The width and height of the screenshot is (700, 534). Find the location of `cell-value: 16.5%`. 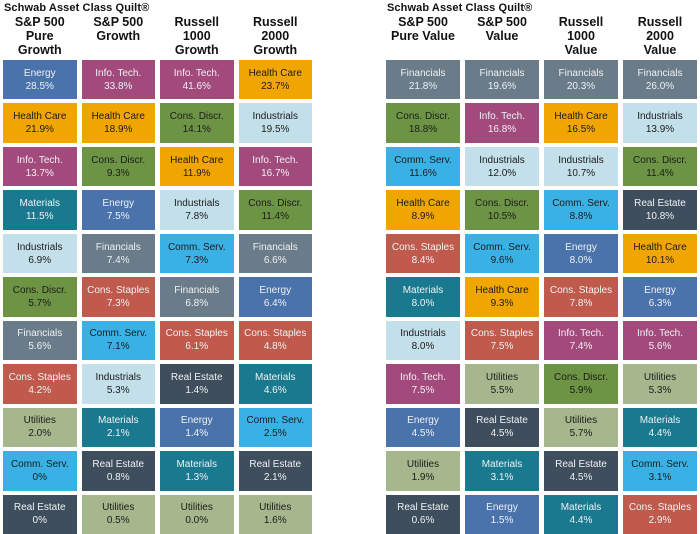

cell-value: 16.5% is located at coordinates (581, 130).